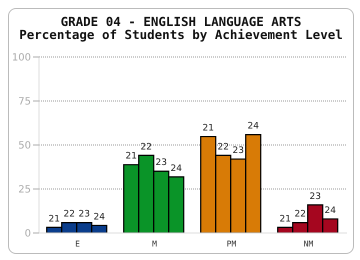 This screenshot has width=360, height=260. I want to click on chart-subtitle: Percentage of Students by Achievement Level, so click(181, 34).